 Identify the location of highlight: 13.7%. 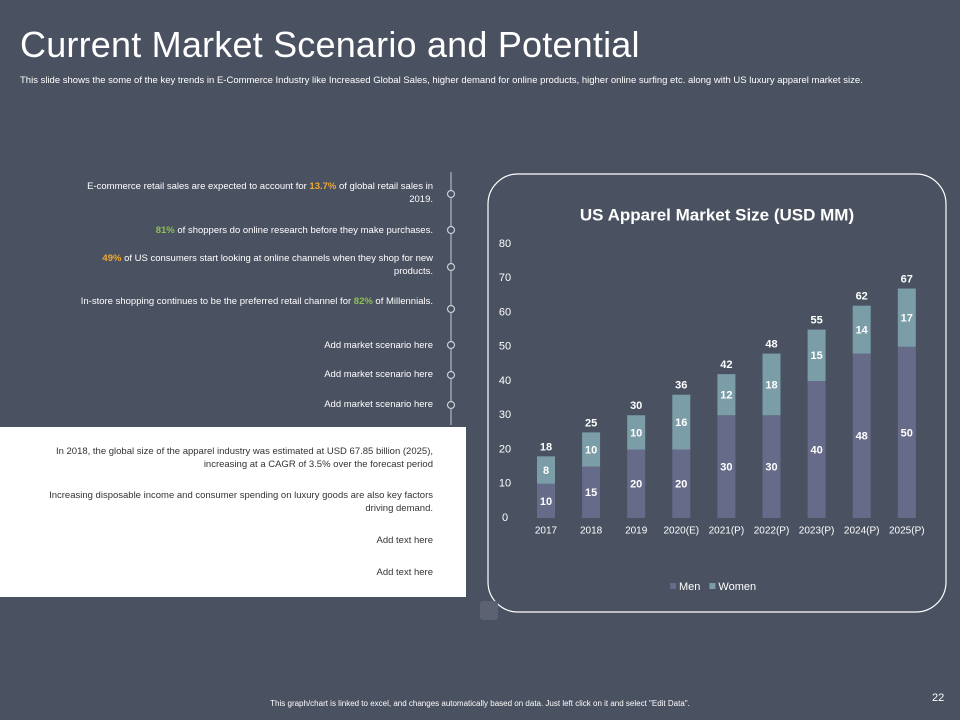
(323, 186).